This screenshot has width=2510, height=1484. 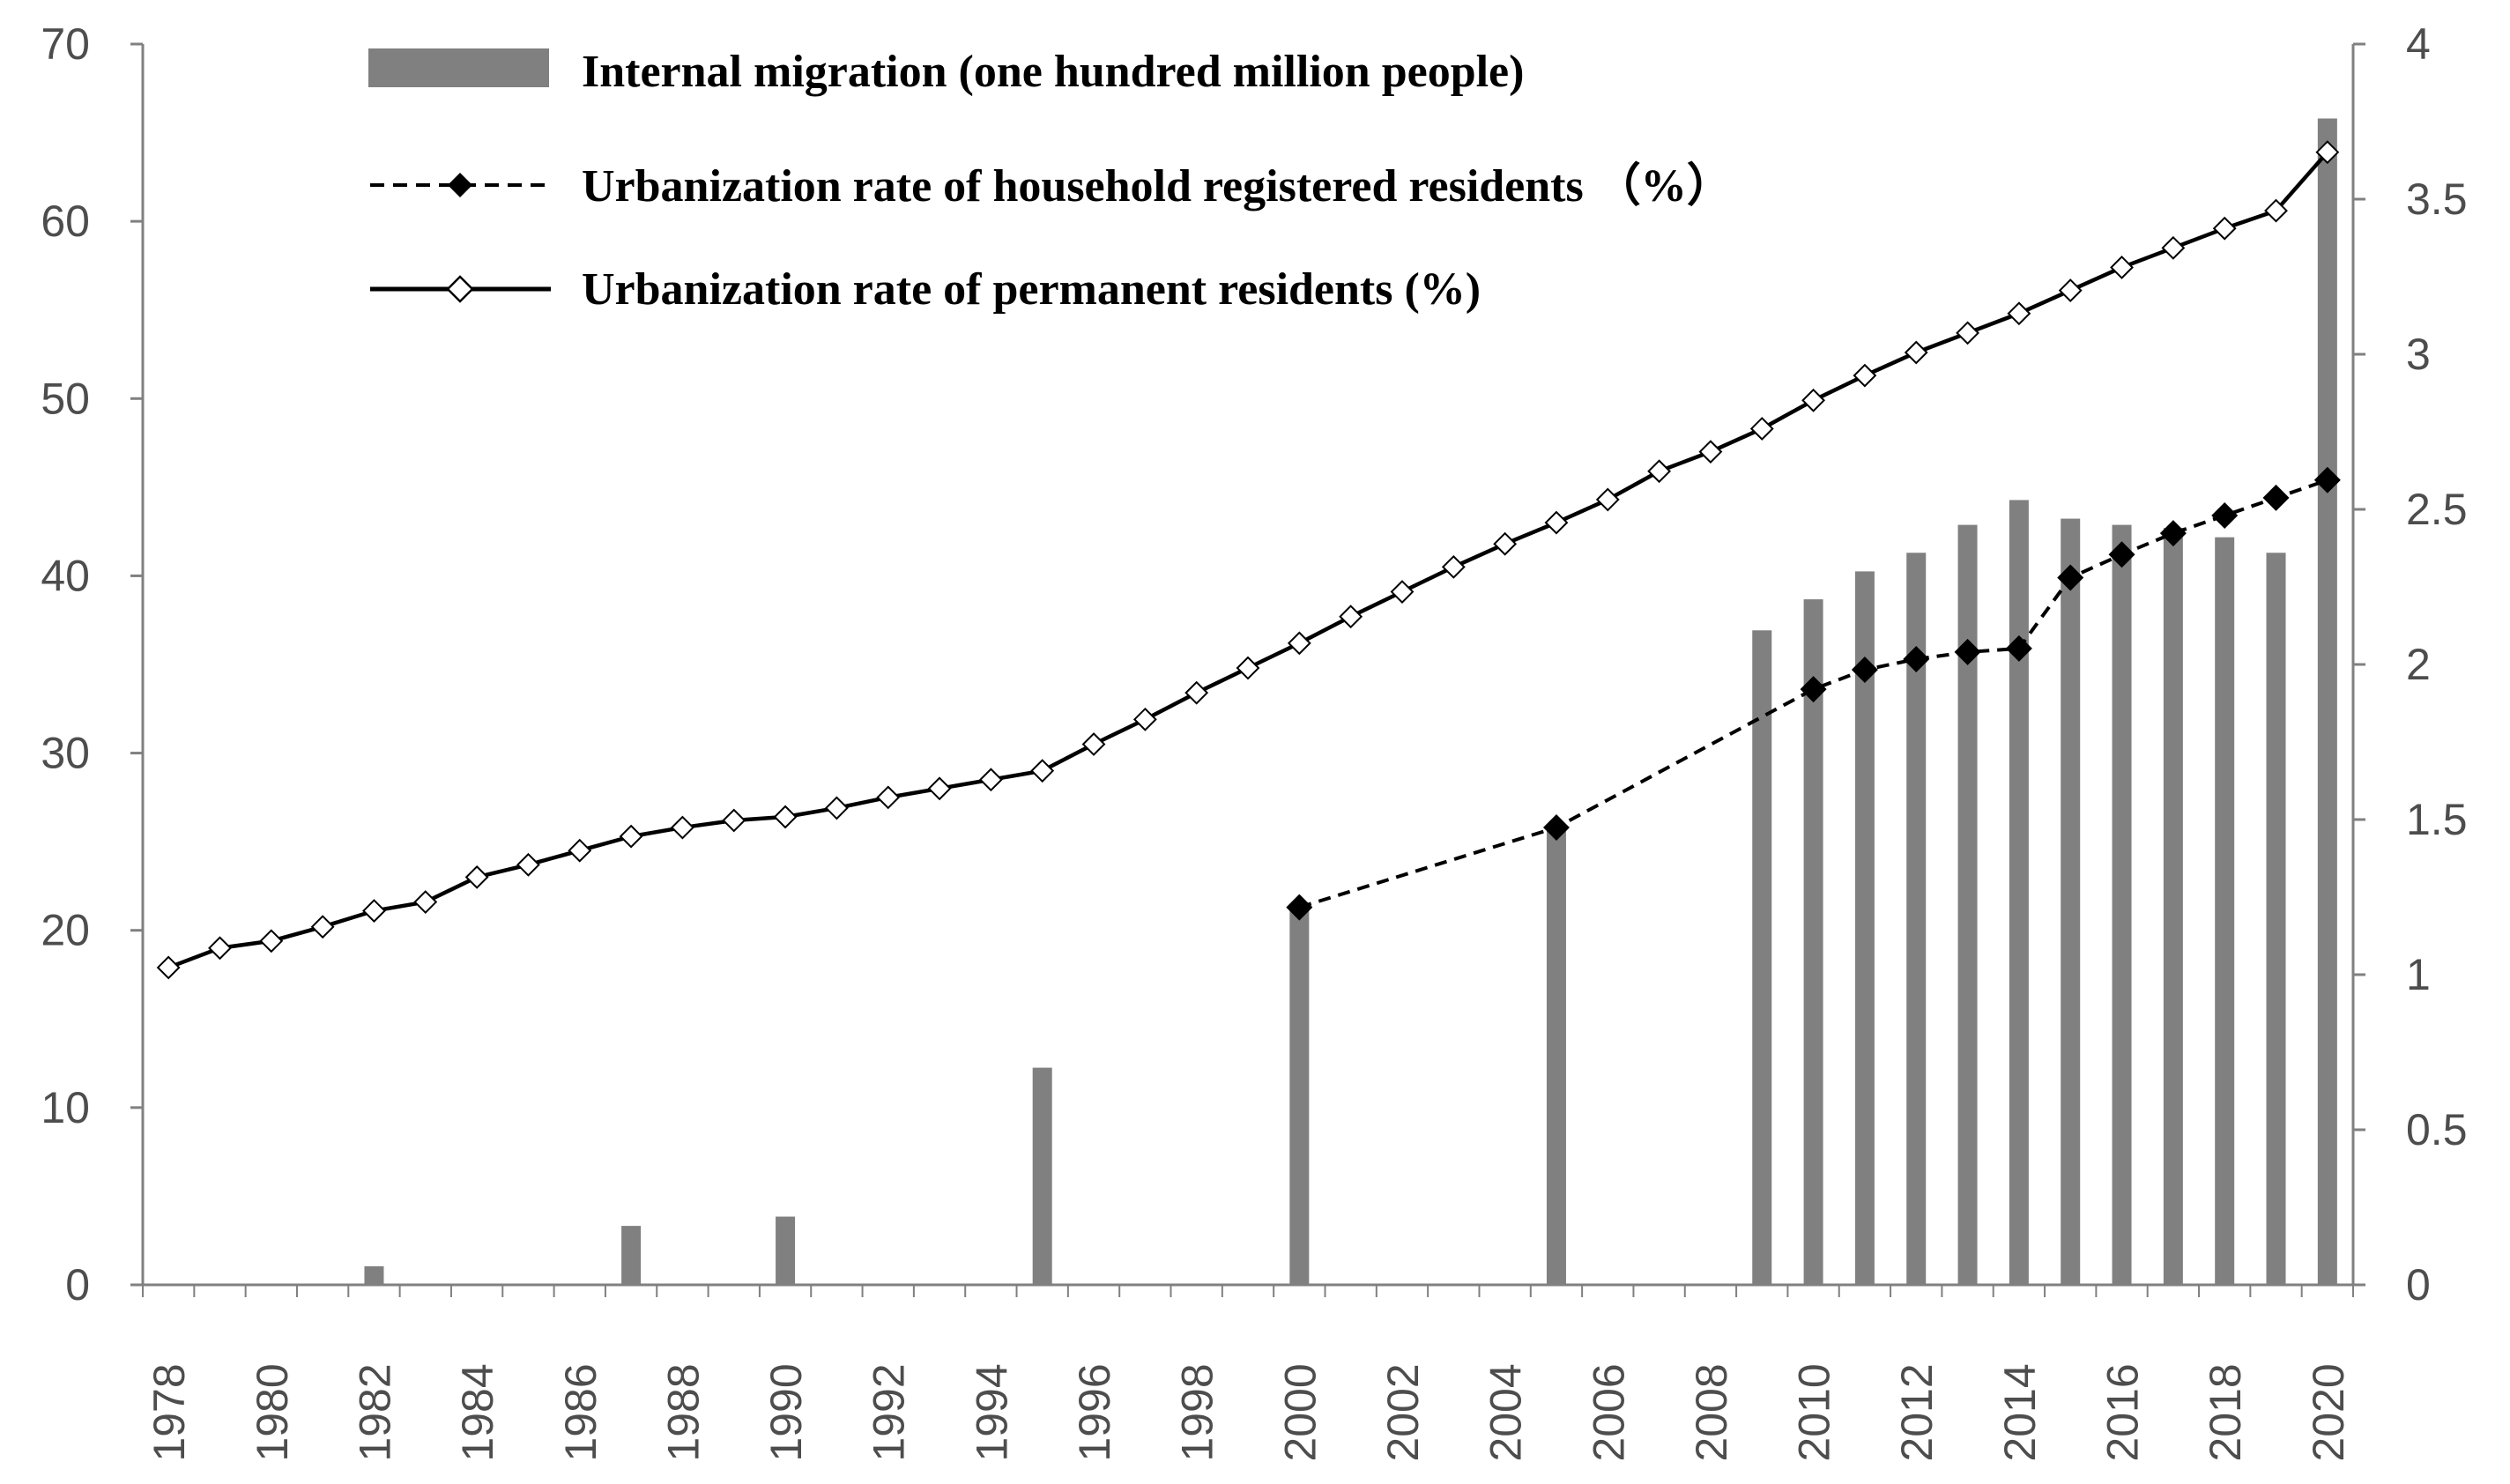 I want to click on left-y-tick-label: 30, so click(x=65, y=753).